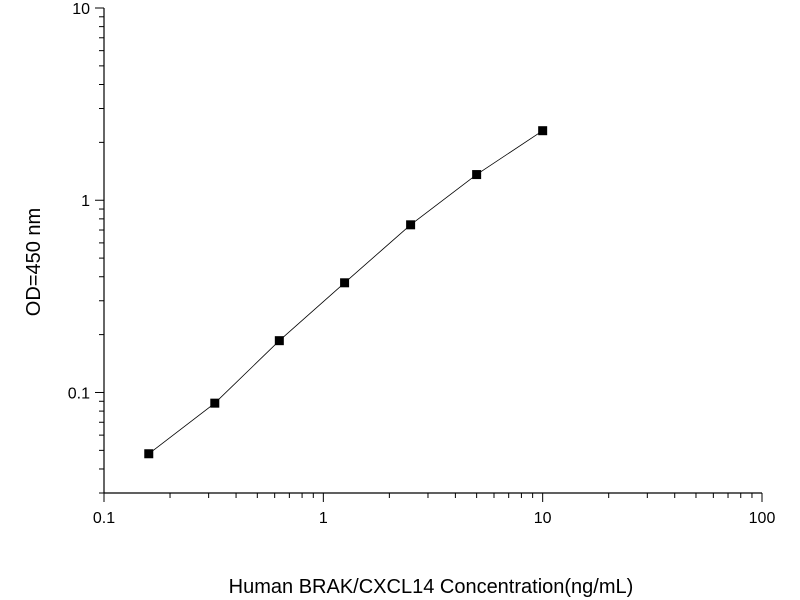 This screenshot has height=600, width=800. Describe the element at coordinates (323, 518) in the screenshot. I see `x-tick-label: 1` at that location.